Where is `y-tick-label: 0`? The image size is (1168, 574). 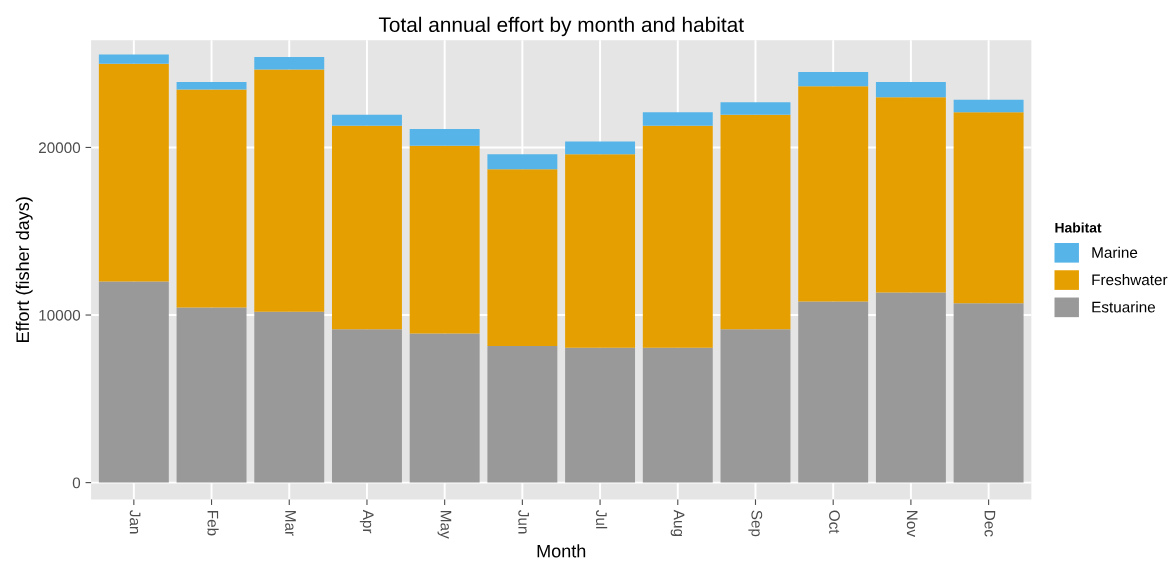 y-tick-label: 0 is located at coordinates (76, 483).